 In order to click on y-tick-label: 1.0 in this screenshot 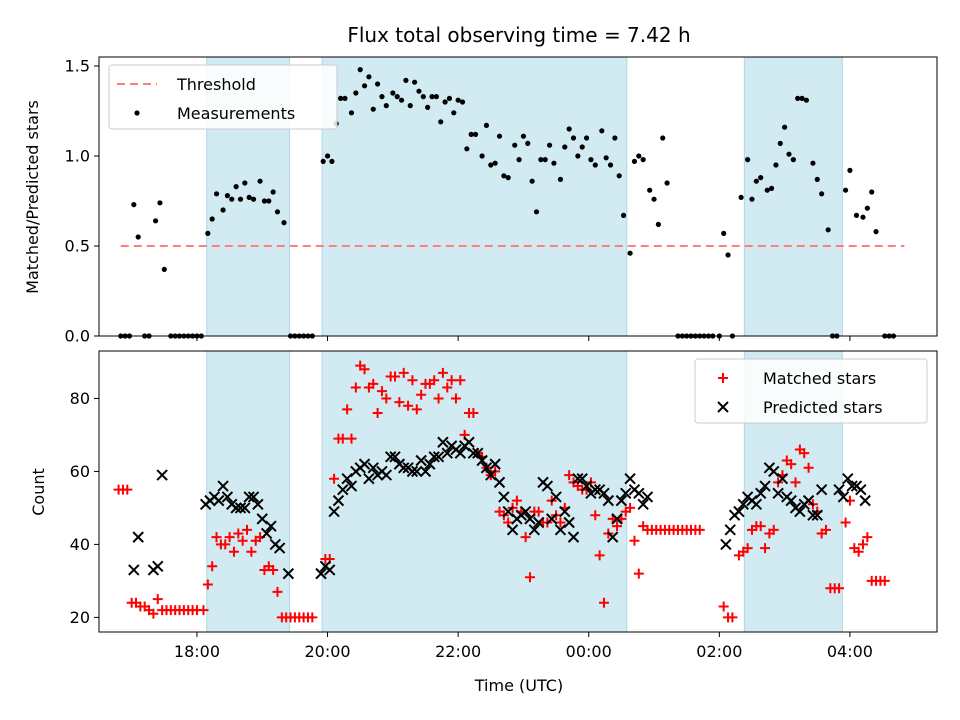, I will do `click(77, 156)`.